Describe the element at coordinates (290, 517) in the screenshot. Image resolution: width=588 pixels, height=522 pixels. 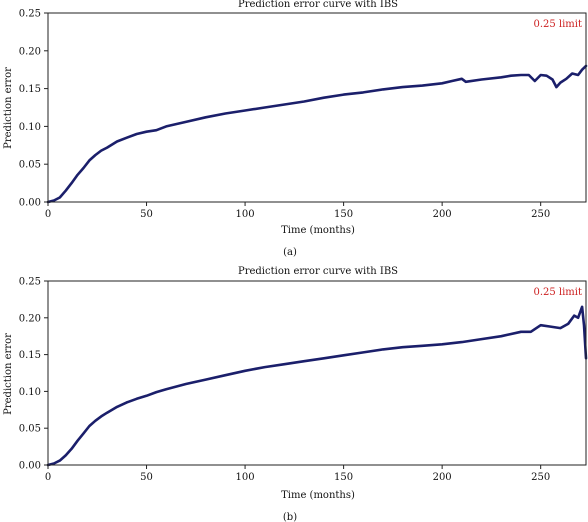
I see `panel-caption: (b)` at that location.